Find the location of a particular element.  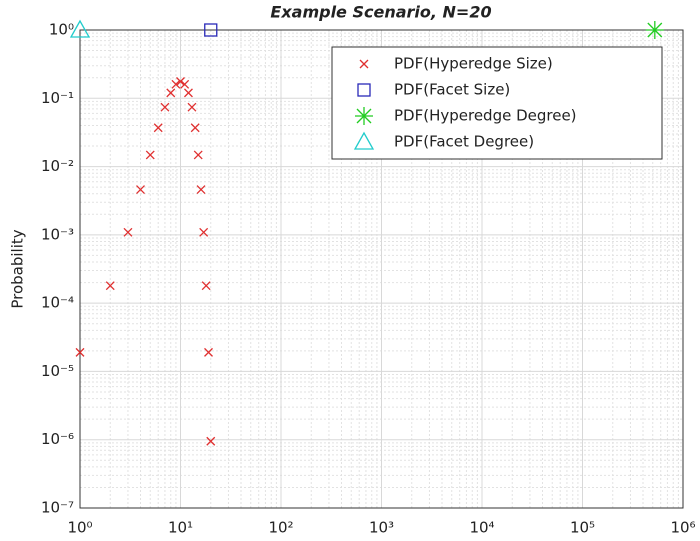

x-tick-label: 10³ is located at coordinates (381, 528).